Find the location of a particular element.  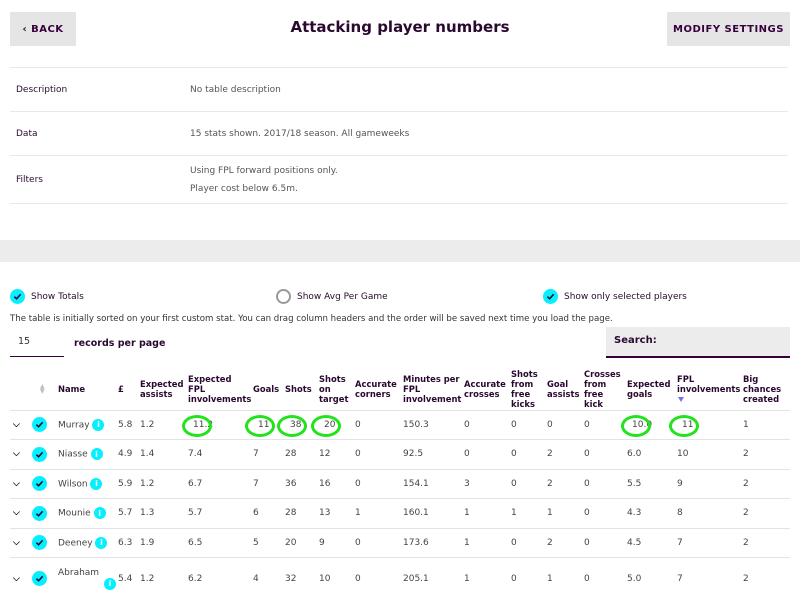

cell-value: 2 is located at coordinates (746, 578).